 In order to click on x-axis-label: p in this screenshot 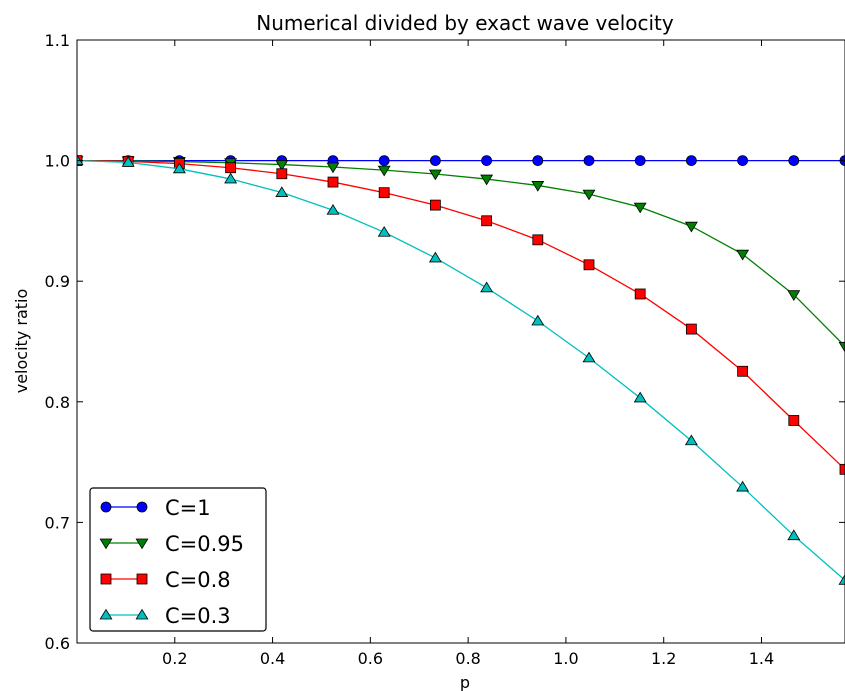, I will do `click(465, 682)`.